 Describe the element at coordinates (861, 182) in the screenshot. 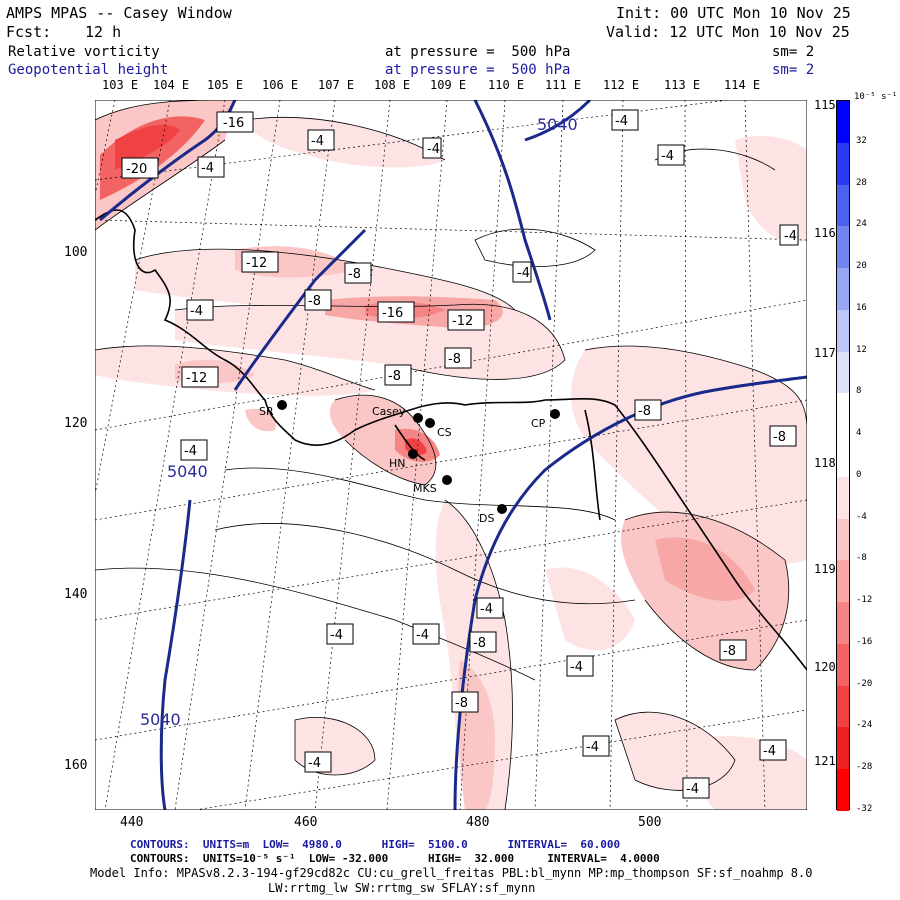

I see `colorbar-tick: 28` at that location.